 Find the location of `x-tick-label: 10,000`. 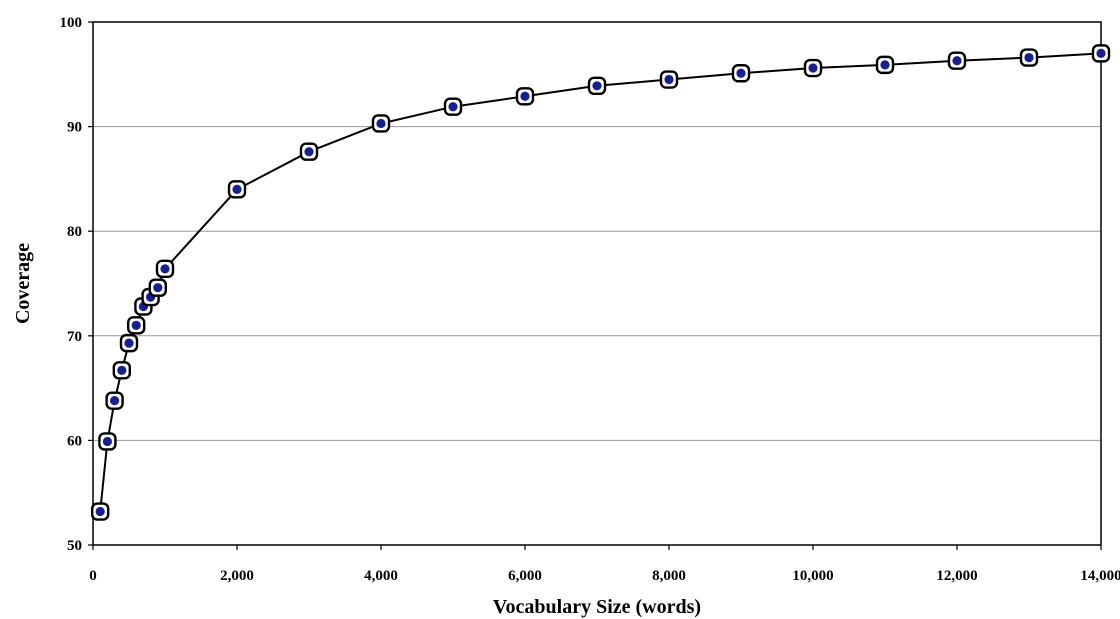

x-tick-label: 10,000 is located at coordinates (812, 576).